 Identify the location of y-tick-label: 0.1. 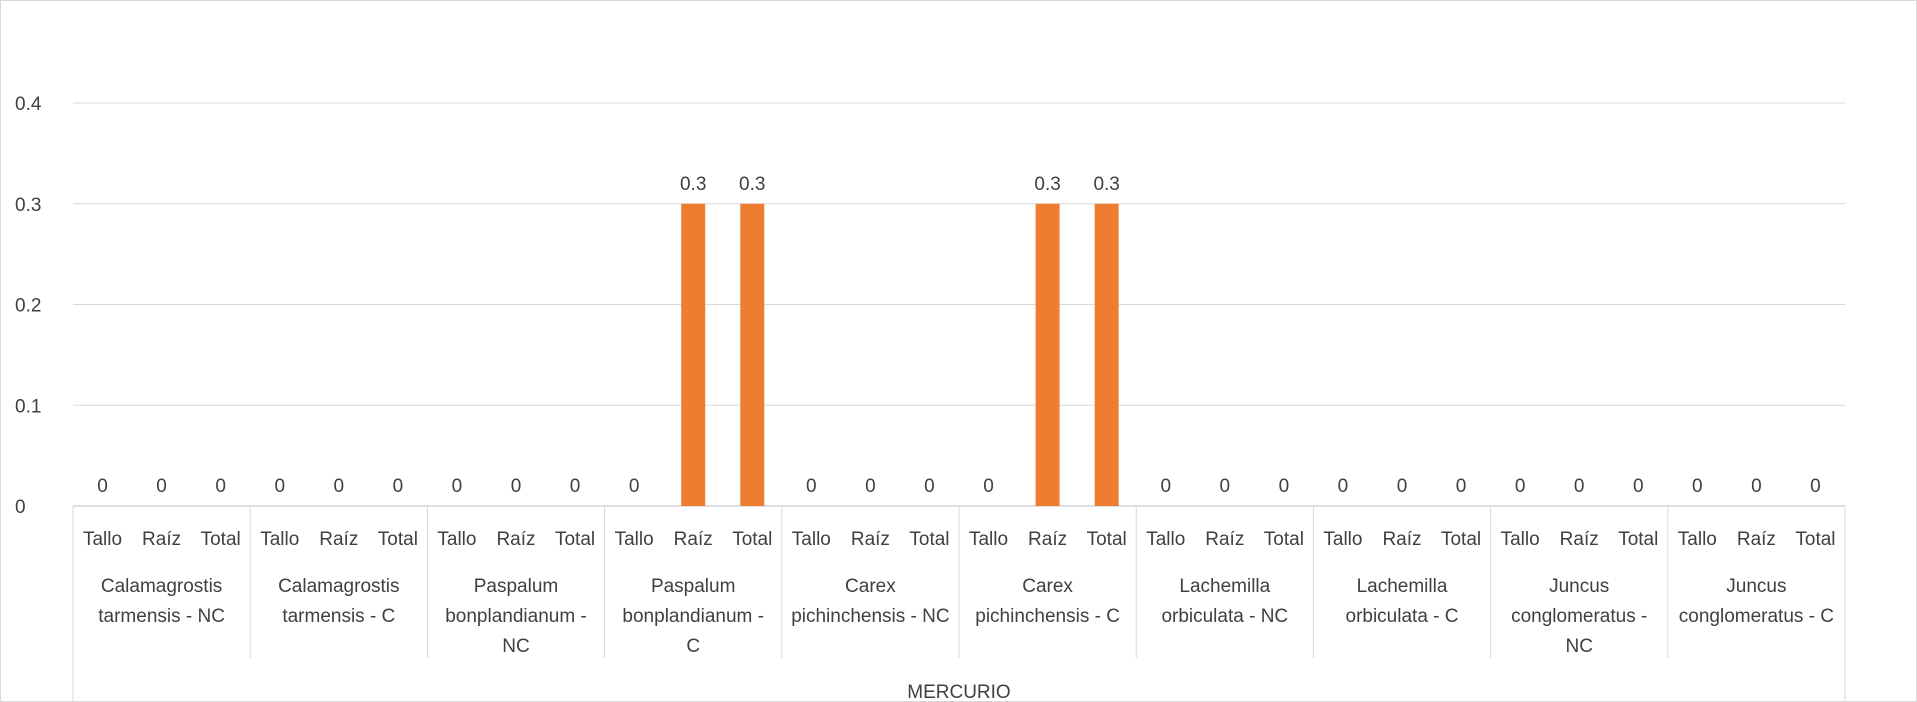
(28, 406).